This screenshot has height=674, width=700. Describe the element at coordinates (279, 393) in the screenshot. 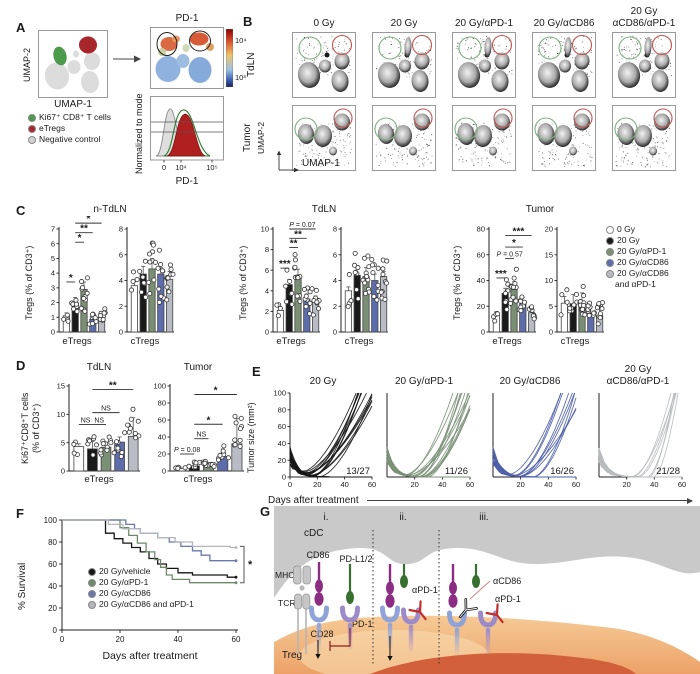

I see `svg-text: 100` at that location.